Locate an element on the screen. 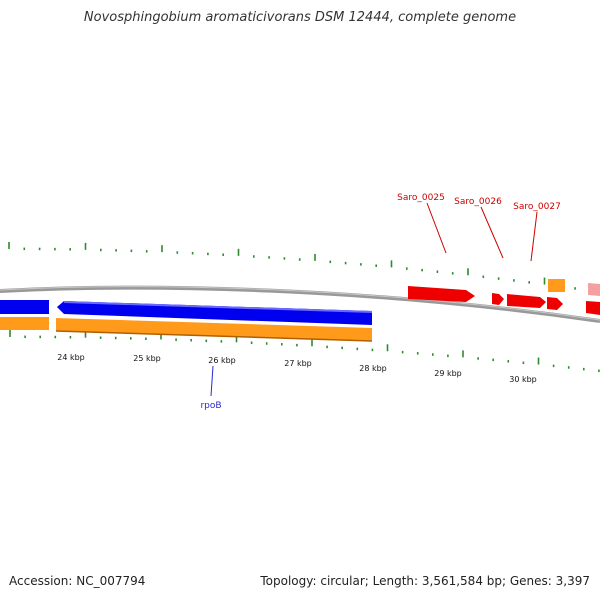 The image size is (600, 600). cds-forward-rpoB is located at coordinates (214, 313).